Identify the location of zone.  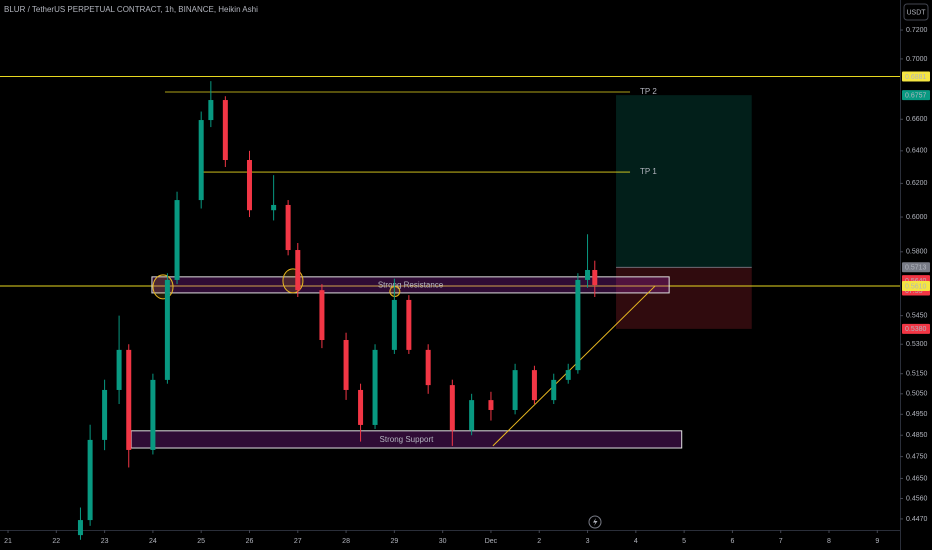
(410, 285).